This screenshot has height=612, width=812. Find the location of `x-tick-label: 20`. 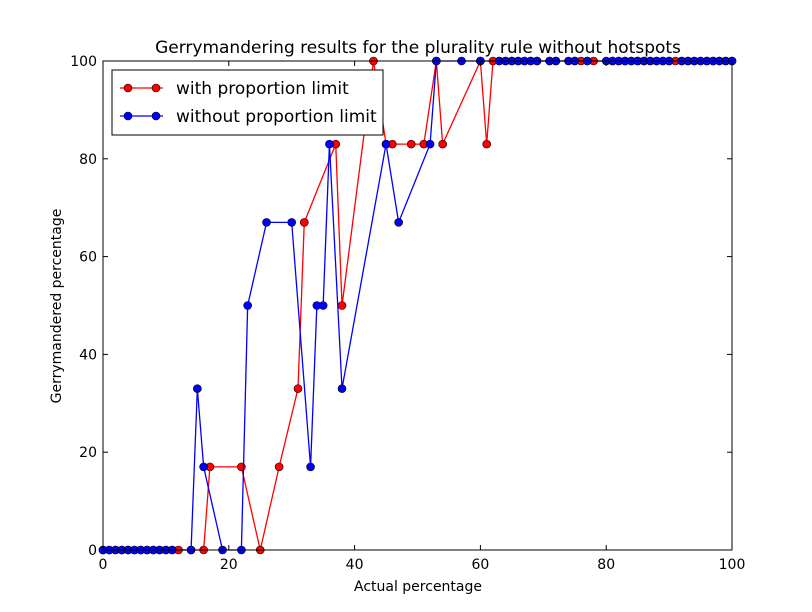

x-tick-label: 20 is located at coordinates (229, 565).